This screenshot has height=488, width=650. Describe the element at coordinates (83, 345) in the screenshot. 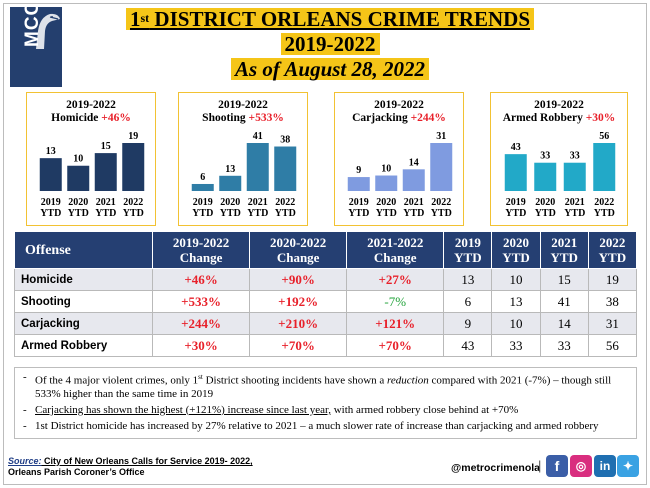

I see `cell-offense: Armed Robbery` at that location.